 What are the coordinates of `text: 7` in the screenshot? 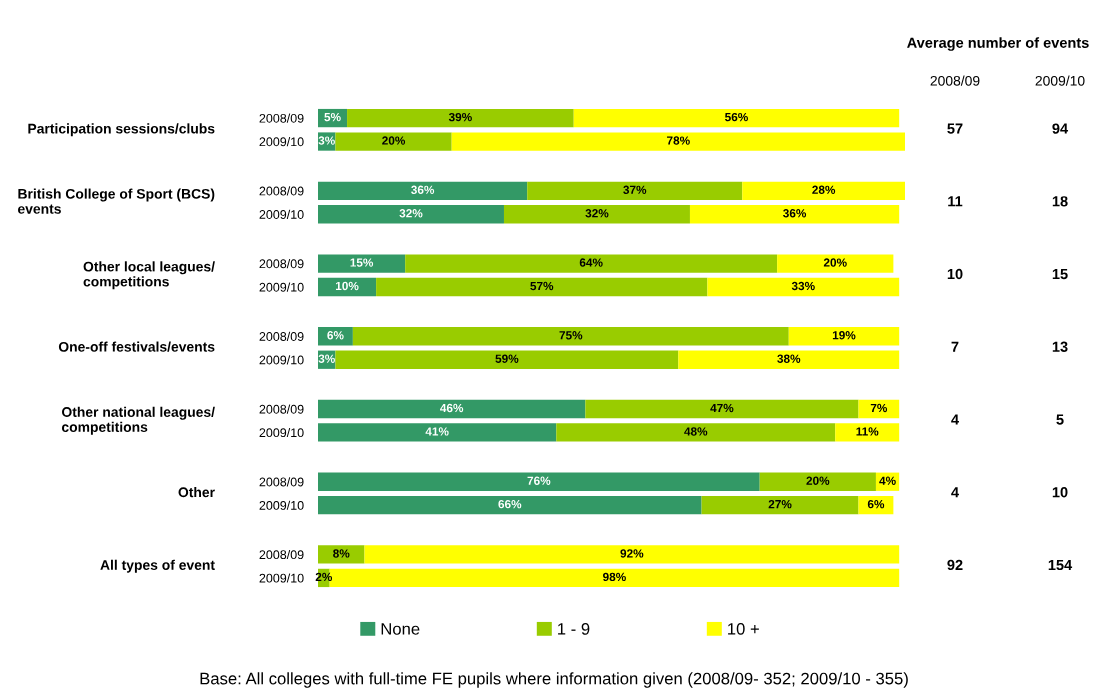 It's located at (955, 346).